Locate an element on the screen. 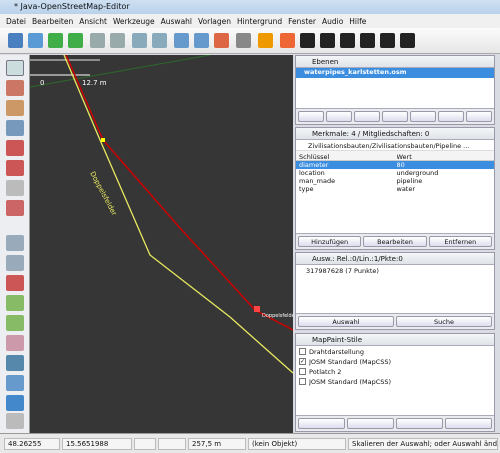  button: Hinzufügen is located at coordinates (330, 241).